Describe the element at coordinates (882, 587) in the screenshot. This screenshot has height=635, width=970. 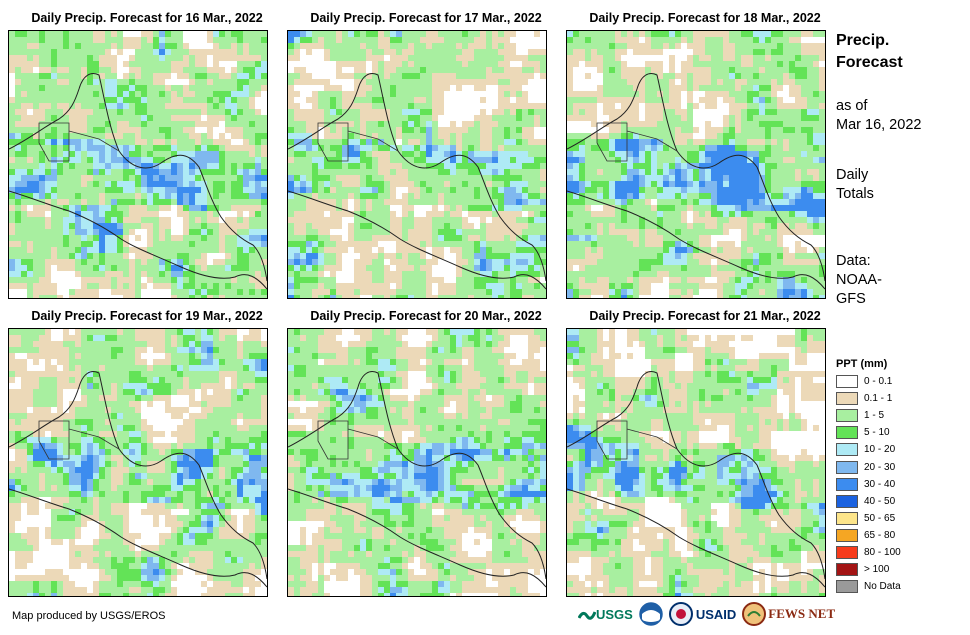
I see `legend-label: No Data` at that location.